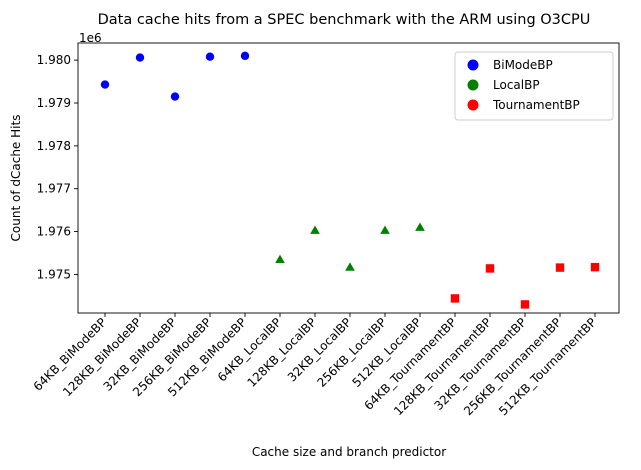 The height and width of the screenshot is (470, 641). What do you see at coordinates (523, 65) in the screenshot?
I see `legend-label: BiModeBP` at bounding box center [523, 65].